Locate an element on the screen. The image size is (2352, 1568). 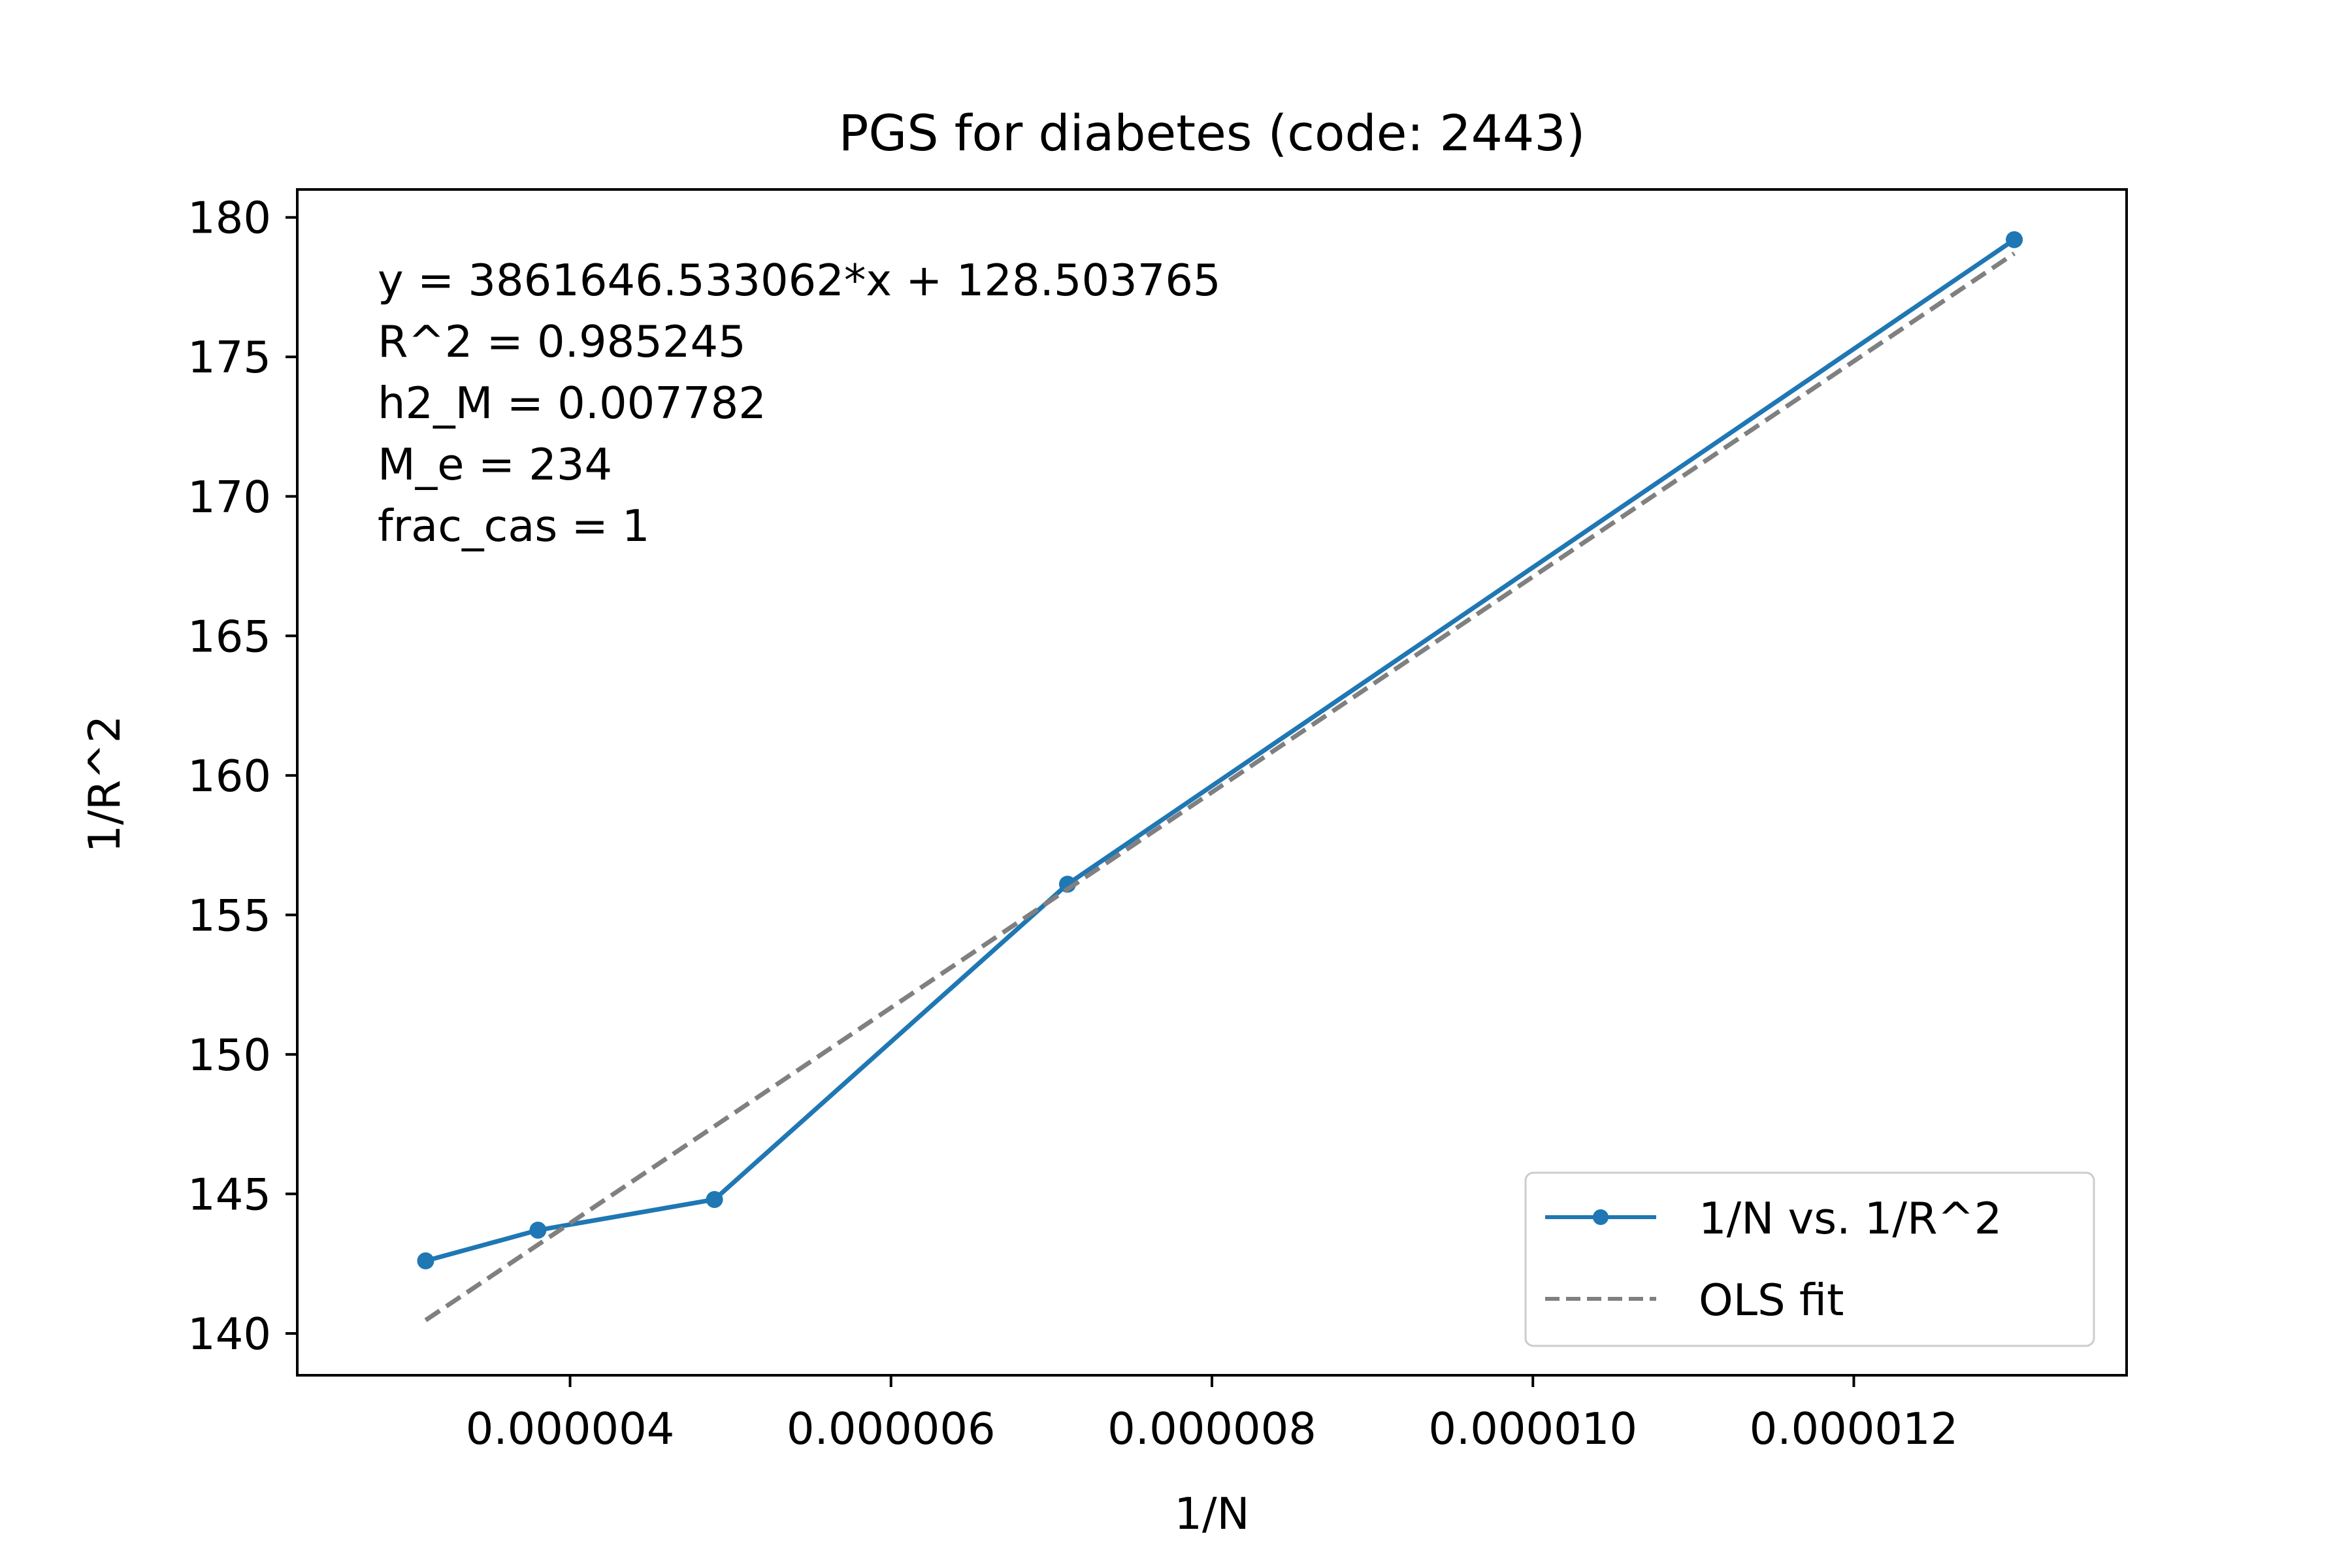
y-tick-label: 150 is located at coordinates (229, 1055).